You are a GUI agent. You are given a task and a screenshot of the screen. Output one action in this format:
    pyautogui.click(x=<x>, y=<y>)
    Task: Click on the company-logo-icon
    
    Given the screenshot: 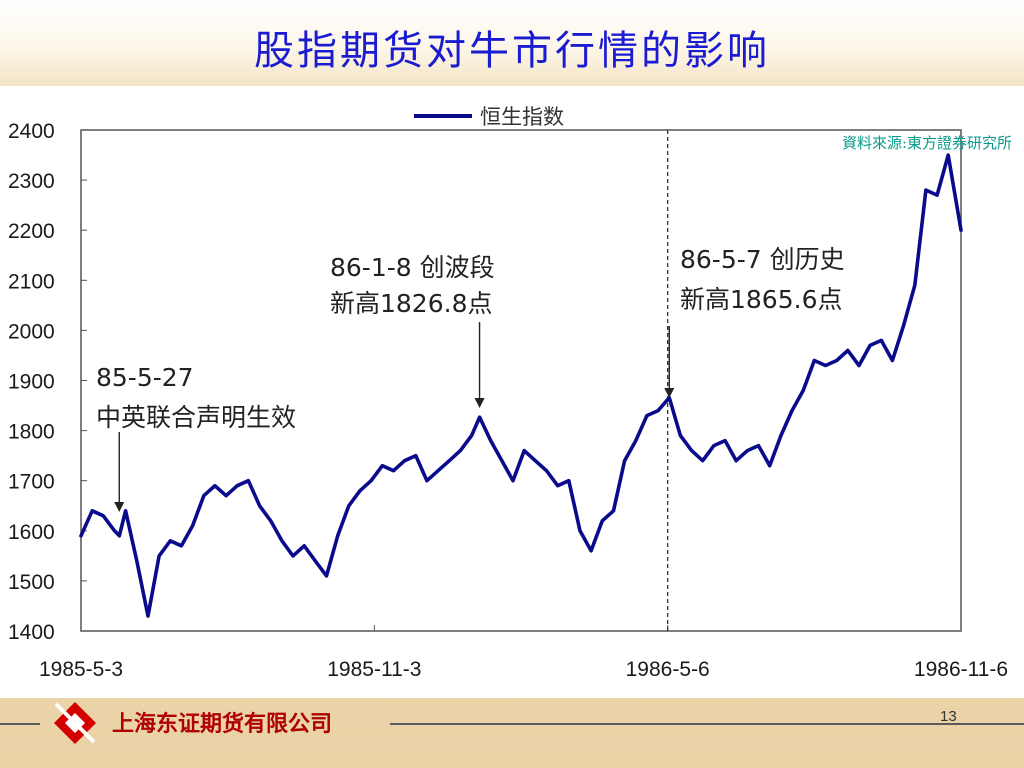 What is the action you would take?
    pyautogui.click(x=75, y=723)
    